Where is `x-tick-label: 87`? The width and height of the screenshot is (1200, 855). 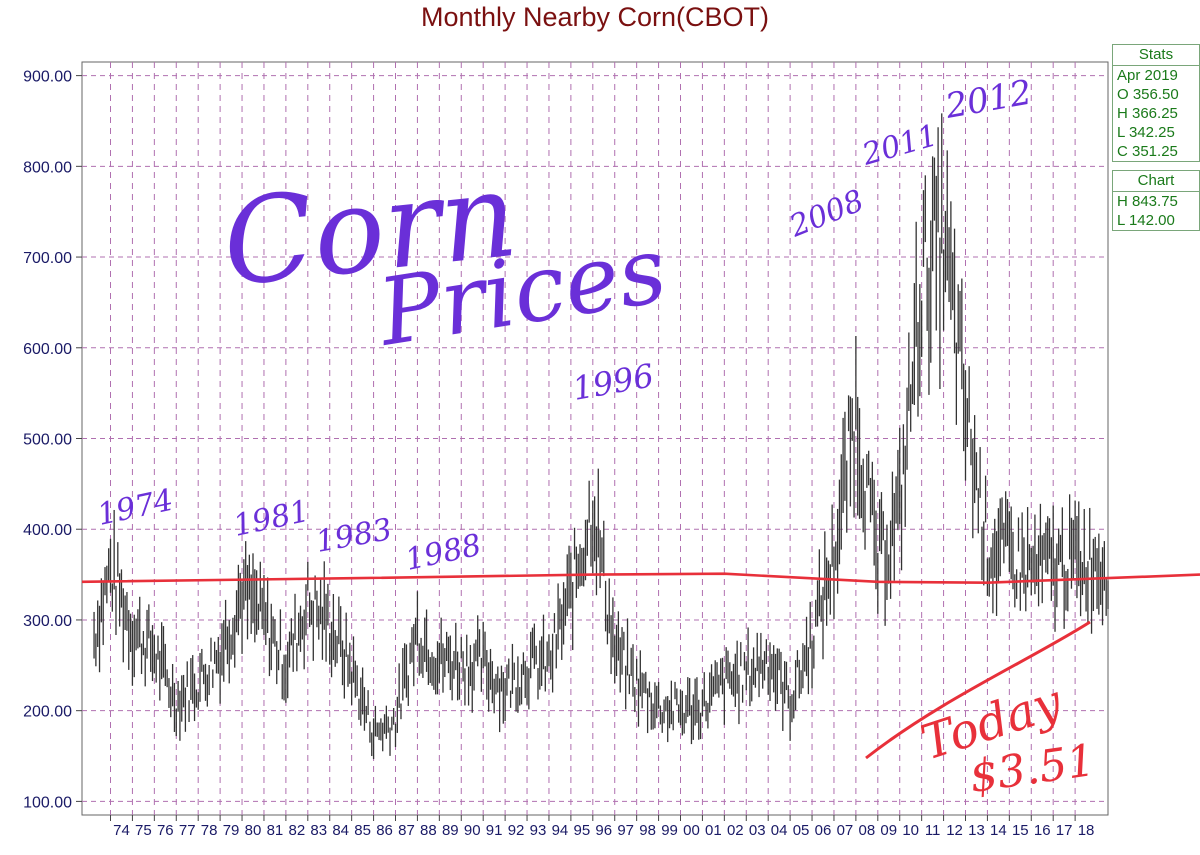
x-tick-label: 87 is located at coordinates (406, 830).